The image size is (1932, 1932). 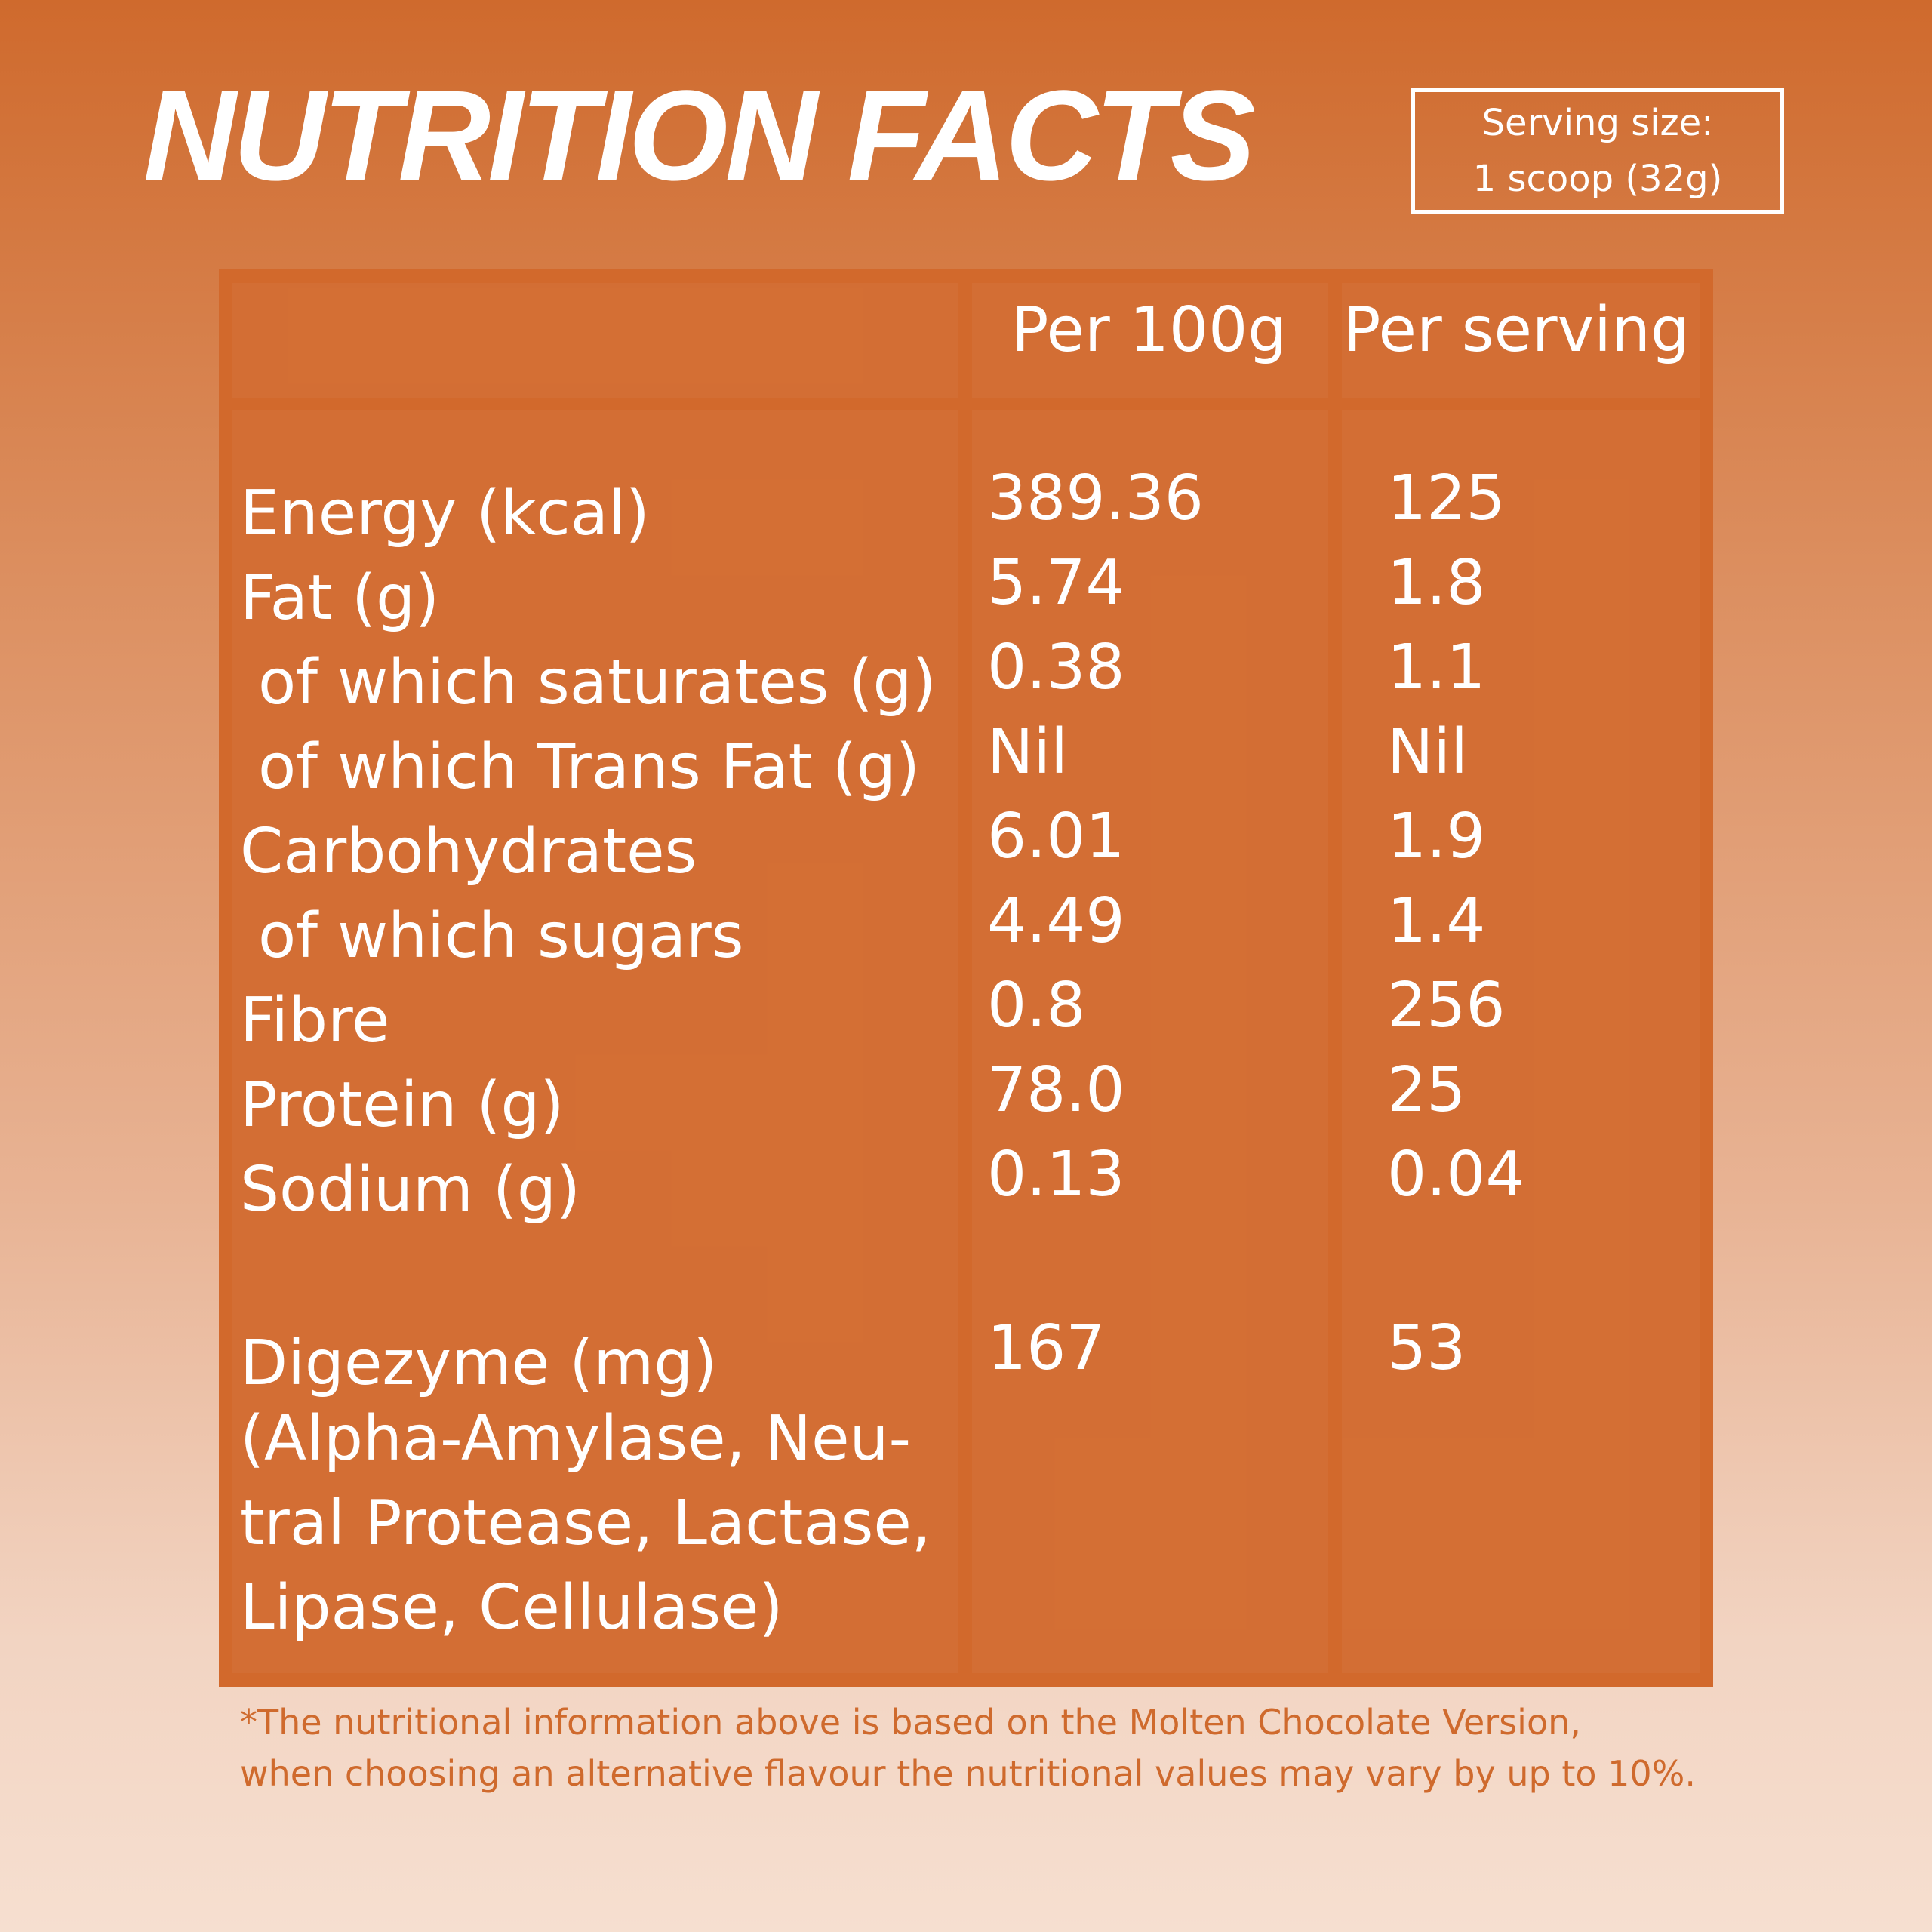 I want to click on header-cell-blank, so click(x=595, y=340).